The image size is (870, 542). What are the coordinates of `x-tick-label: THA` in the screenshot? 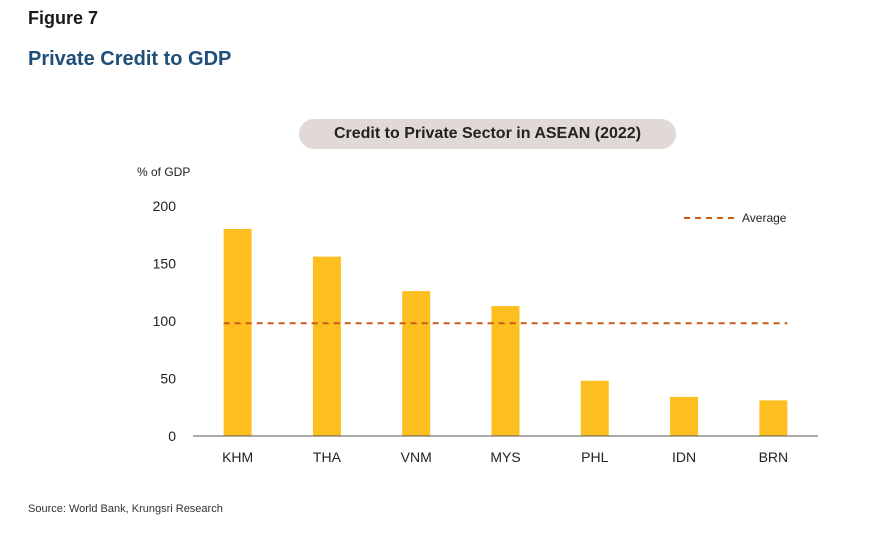 It's located at (327, 457).